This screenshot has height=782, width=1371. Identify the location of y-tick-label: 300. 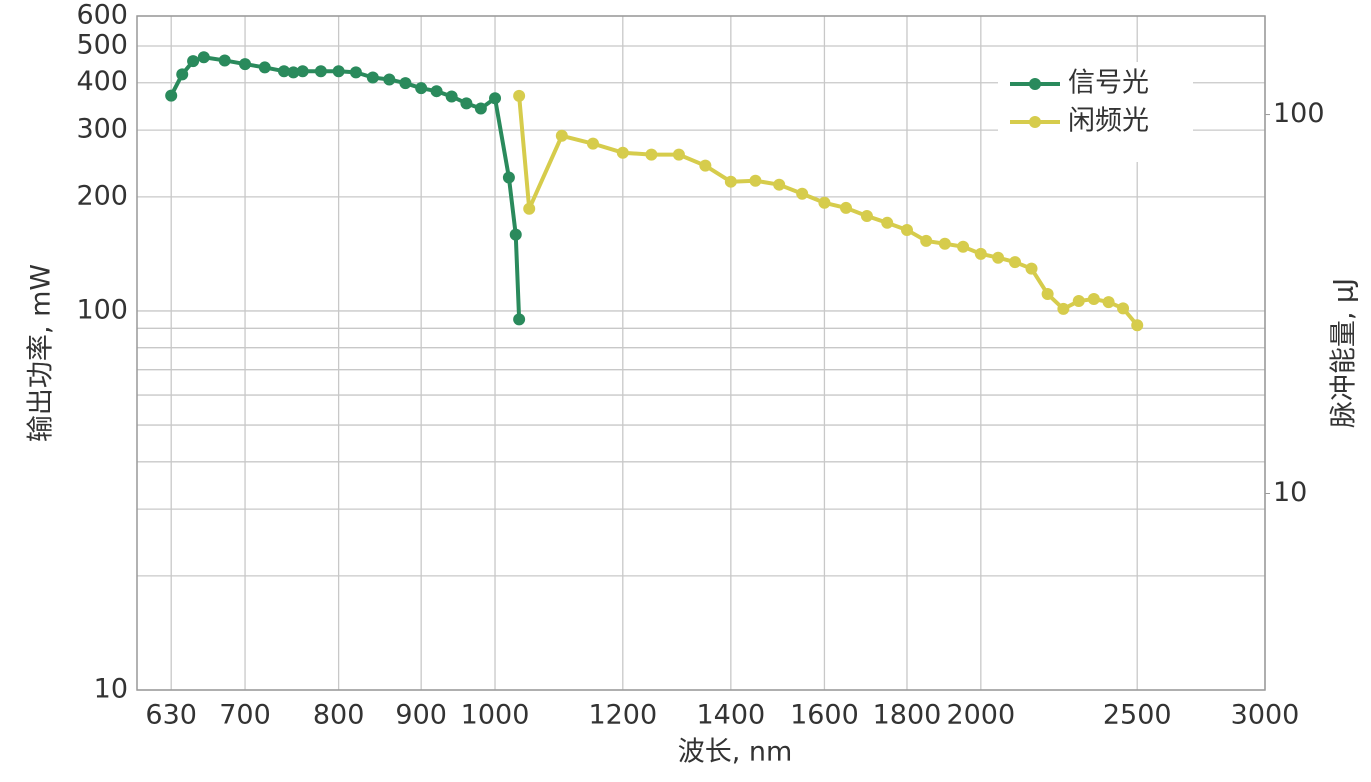
(102, 129).